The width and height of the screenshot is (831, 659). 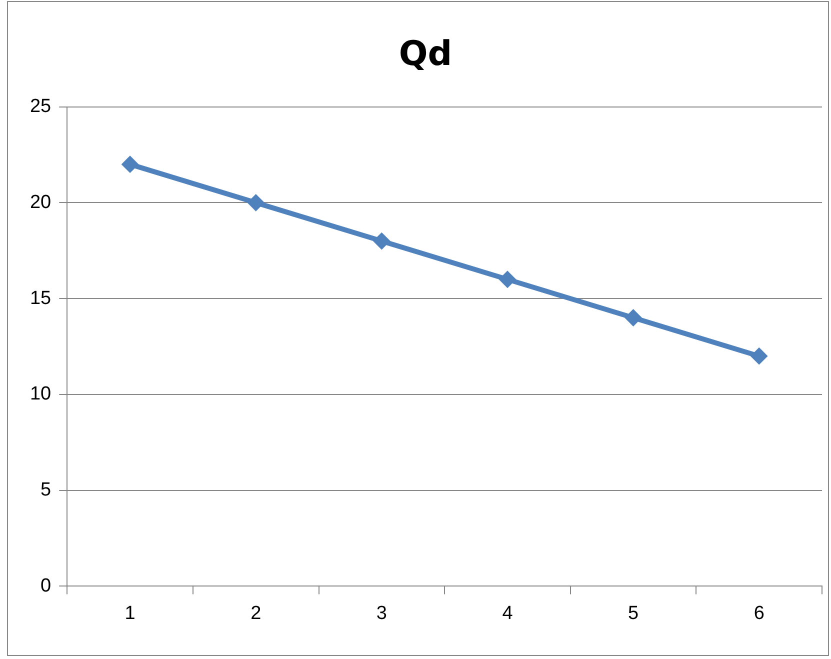 I want to click on x-tick-label: 3, so click(x=381, y=613).